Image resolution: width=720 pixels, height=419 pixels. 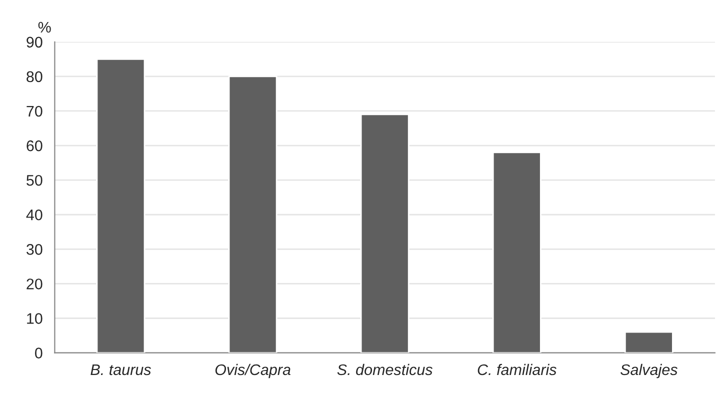 I want to click on x-tick-label: Ovis/Capra, so click(x=252, y=371).